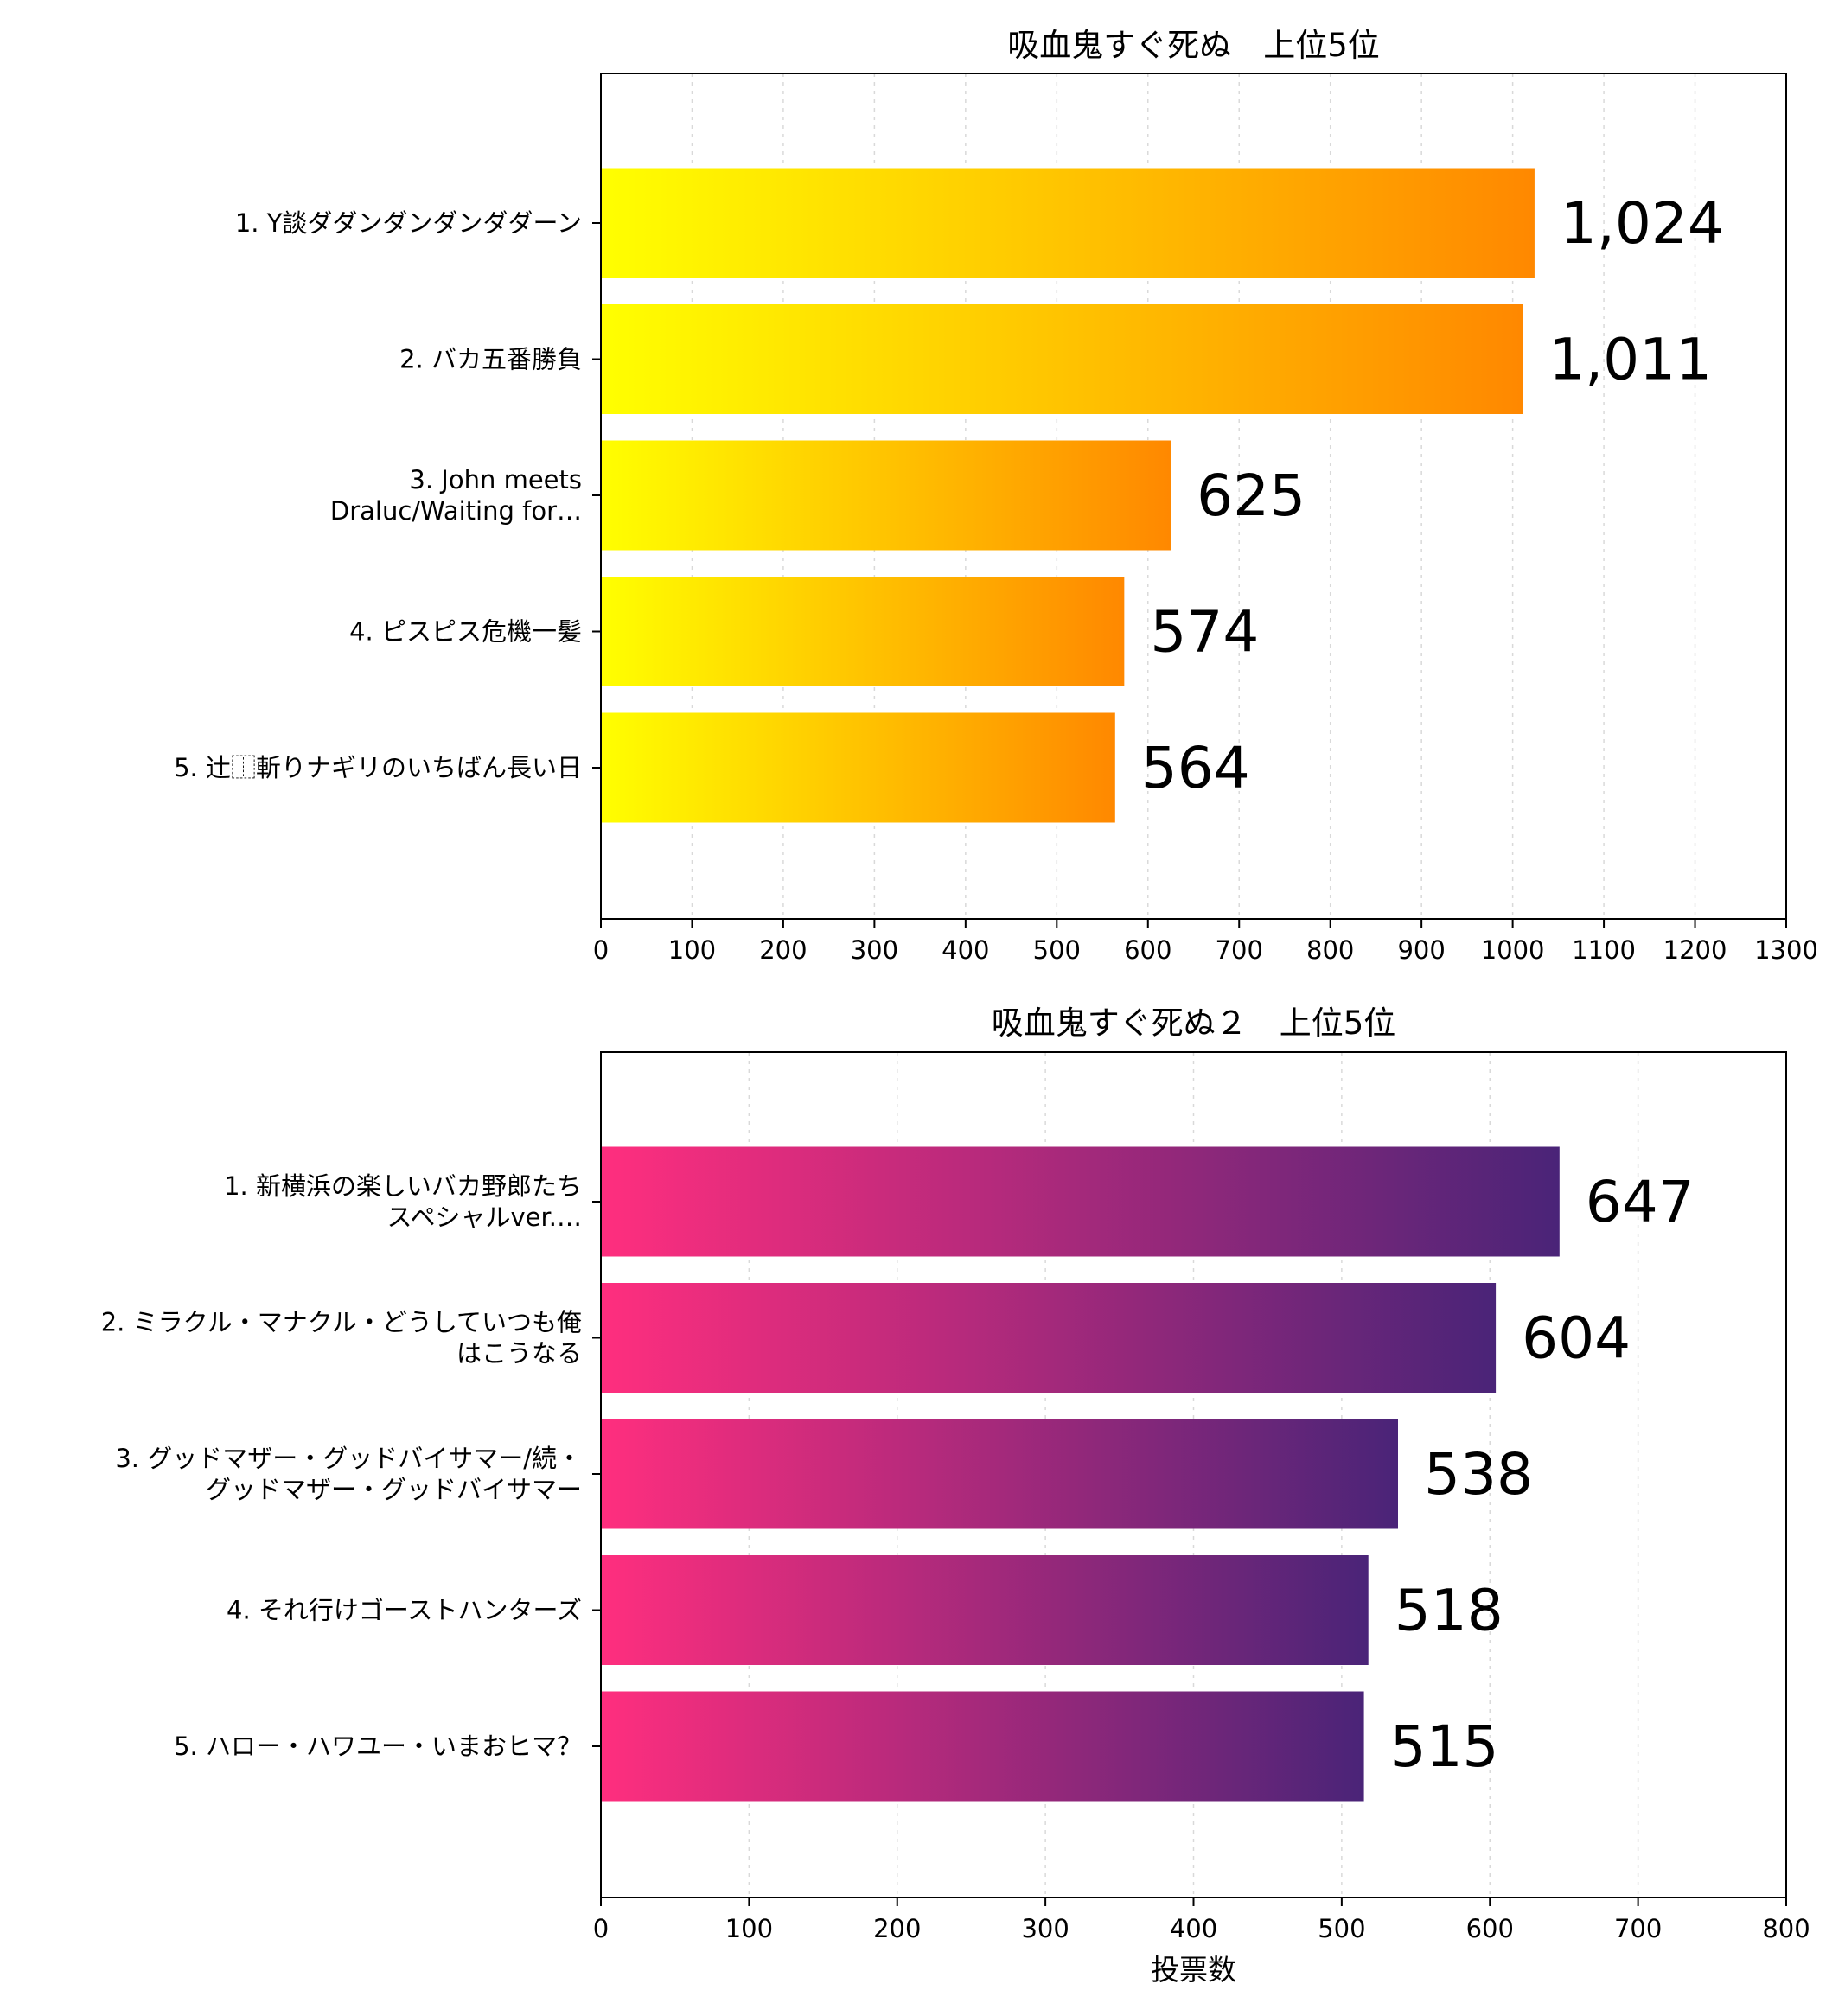 Image resolution: width=1845 pixels, height=2016 pixels. What do you see at coordinates (1444, 1746) in the screenshot?
I see `value-label-5: 515` at bounding box center [1444, 1746].